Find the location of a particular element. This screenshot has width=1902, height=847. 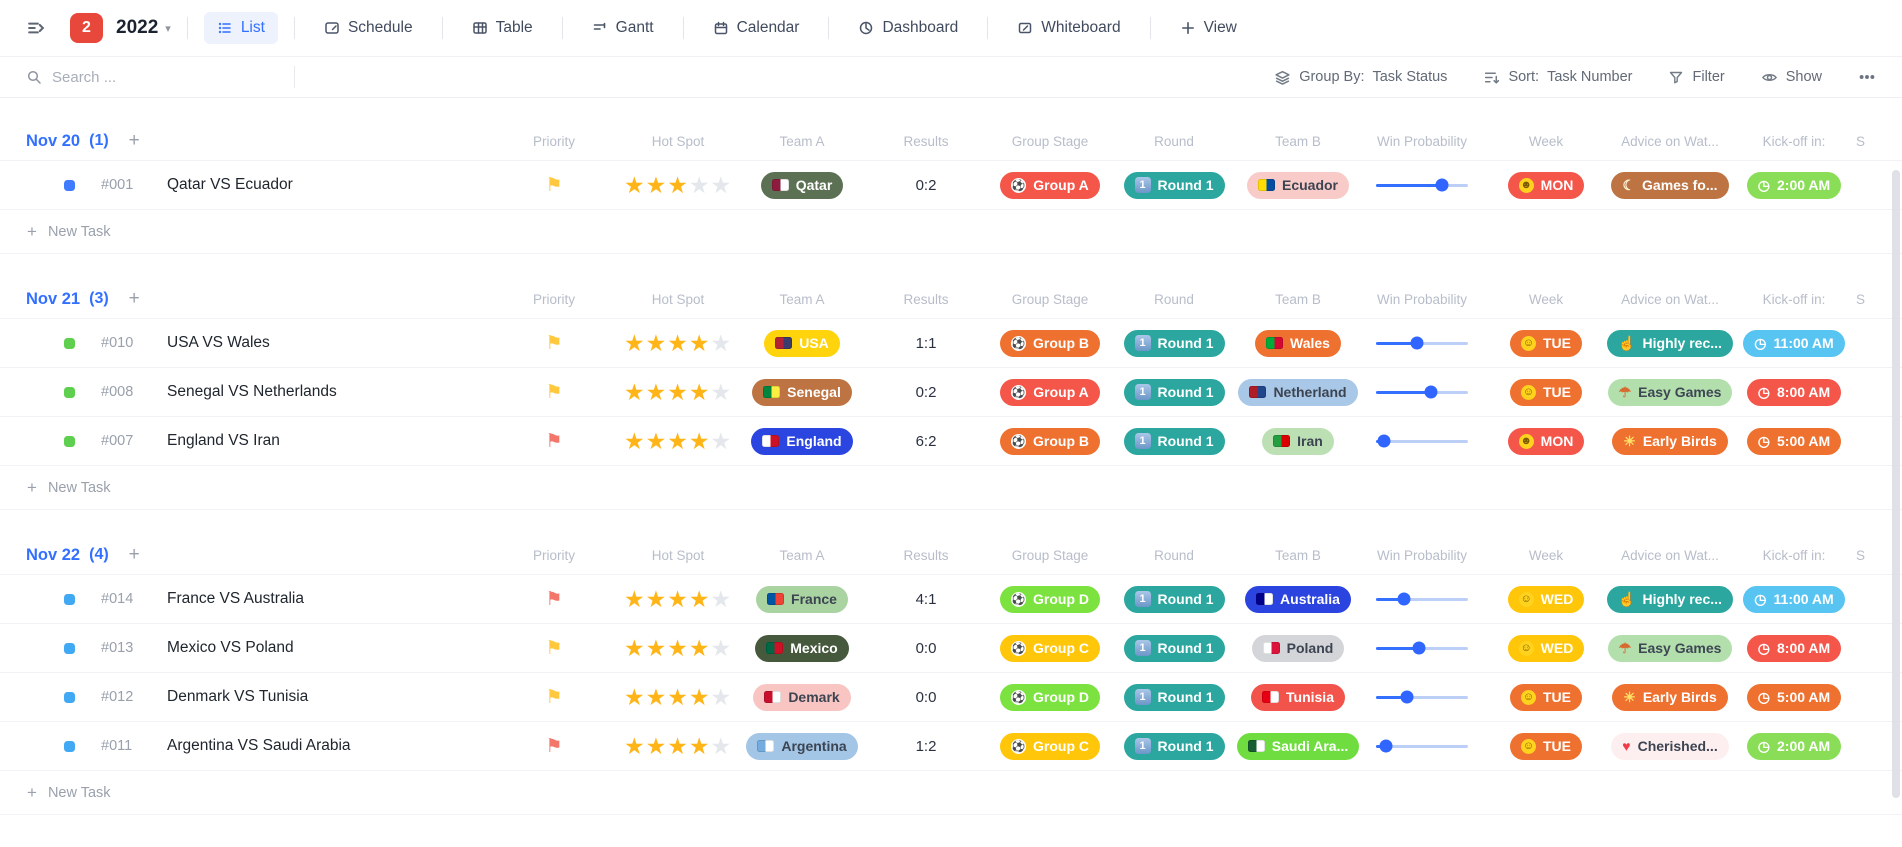

tab-whiteboard: Whiteboard is located at coordinates (1068, 28).